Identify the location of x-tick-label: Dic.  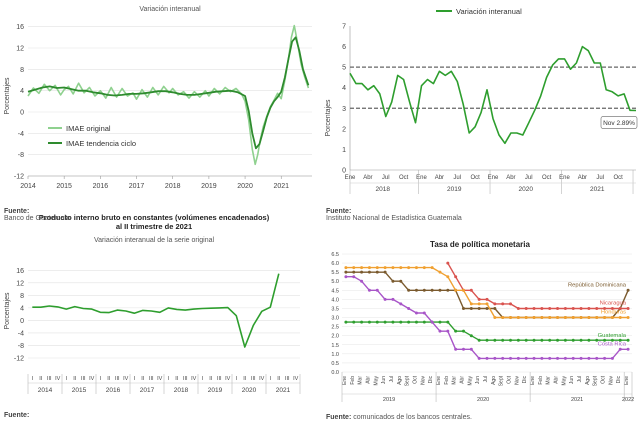
(619, 380).